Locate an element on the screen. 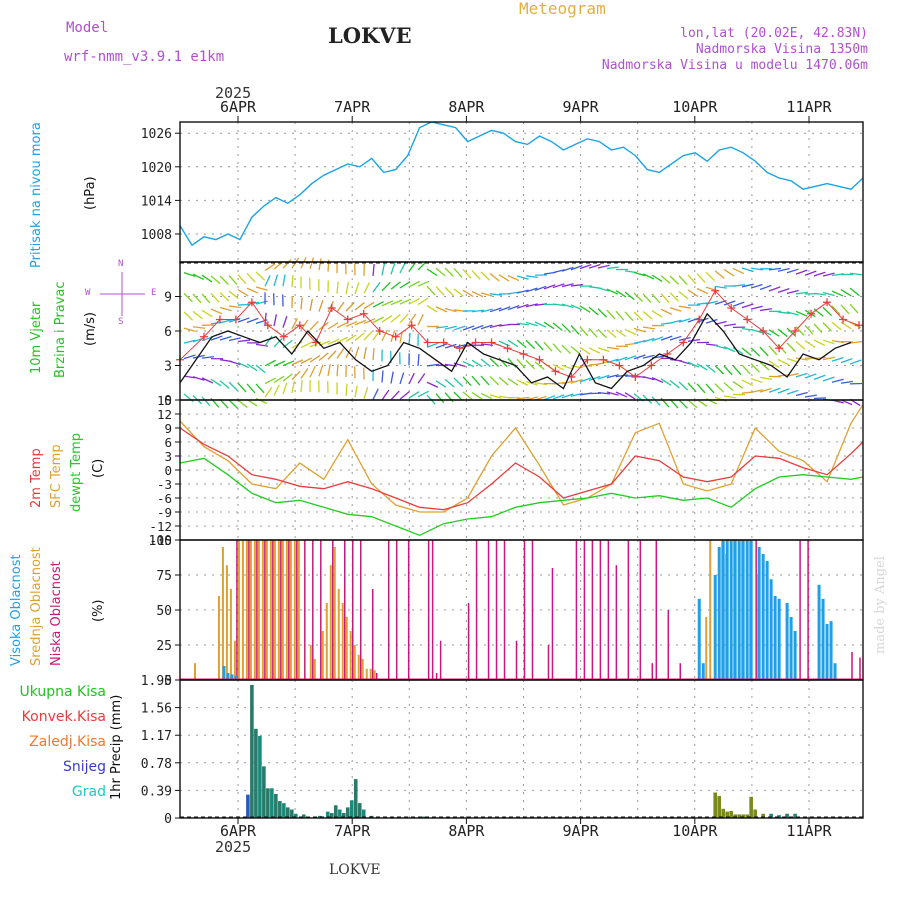 This screenshot has width=900, height=900. temp-dewpoint-line is located at coordinates (521, 497).